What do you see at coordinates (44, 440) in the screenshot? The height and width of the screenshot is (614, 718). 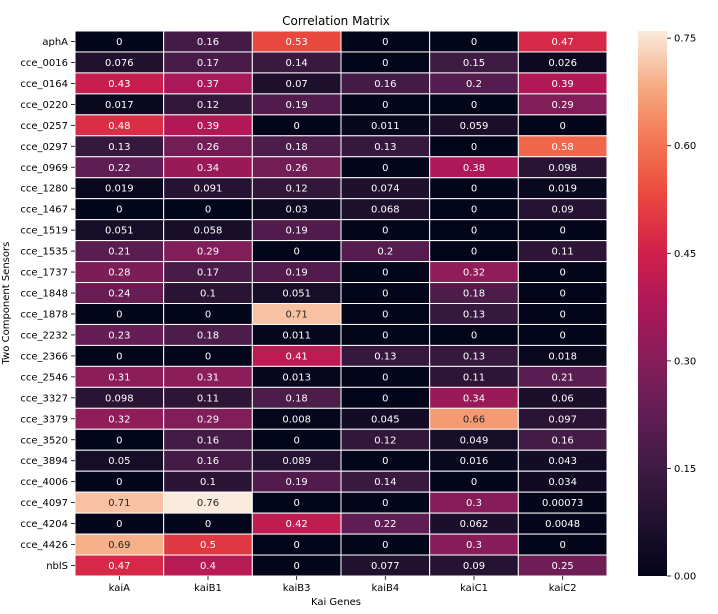 I see `y-tick-label: cce_3520` at bounding box center [44, 440].